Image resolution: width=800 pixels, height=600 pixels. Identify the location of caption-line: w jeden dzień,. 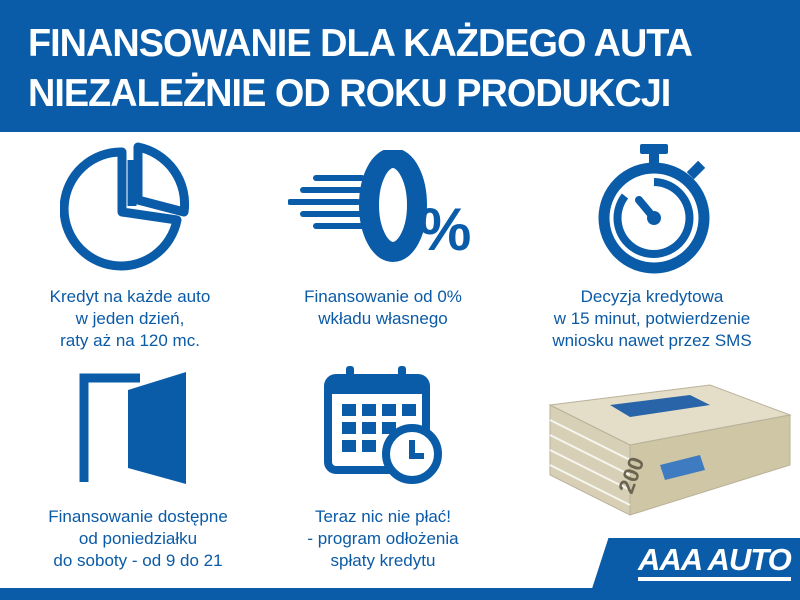
(130, 318).